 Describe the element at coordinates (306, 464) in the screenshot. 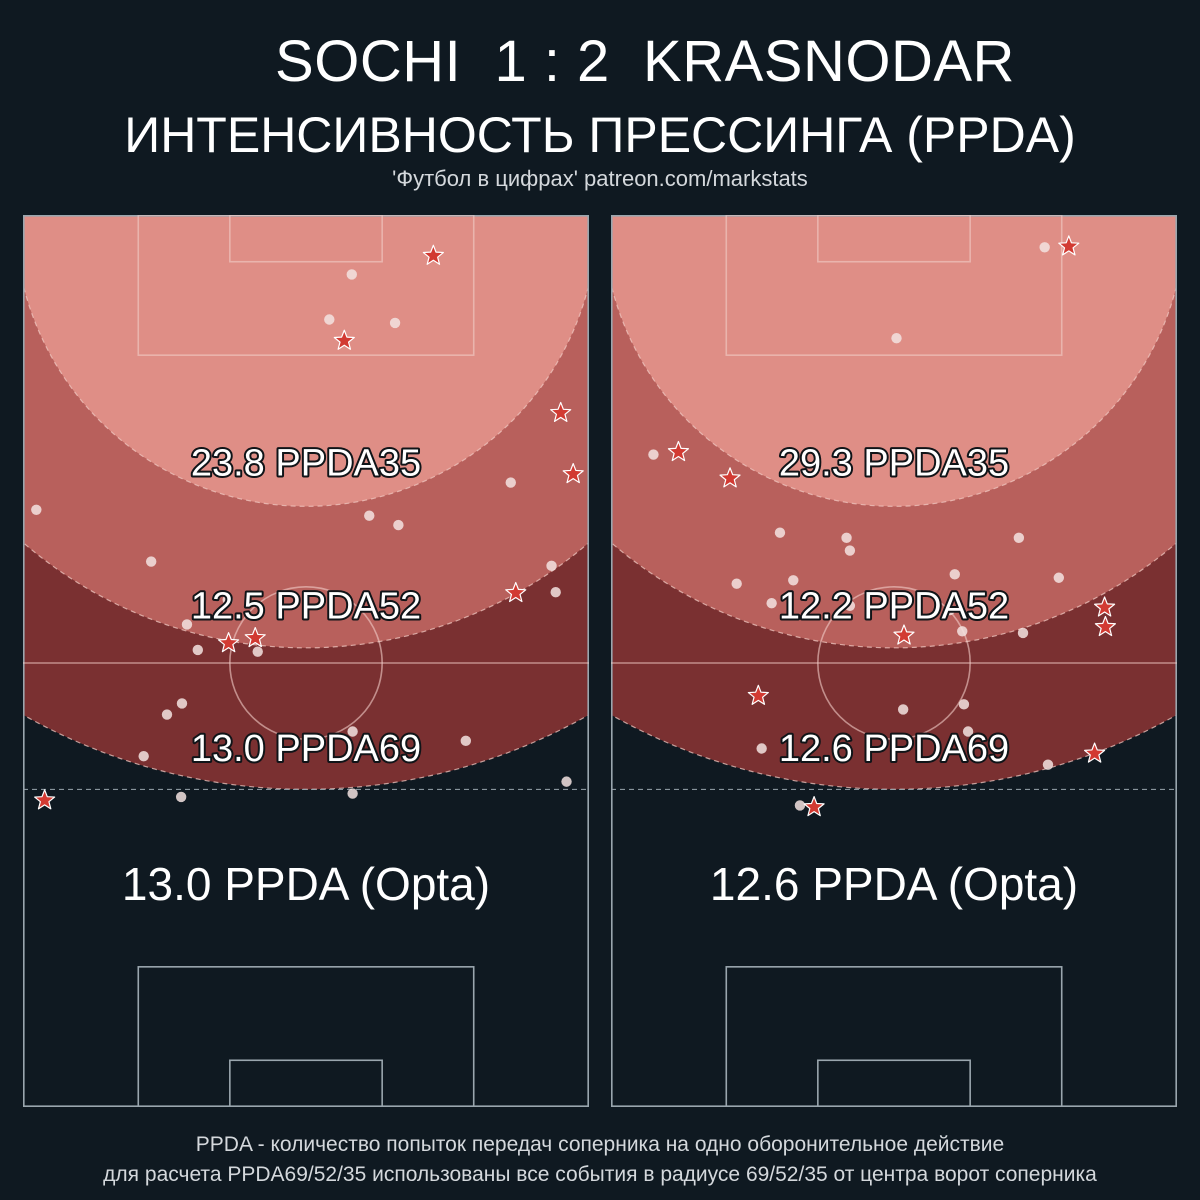

I see `ppda35-label-sochi: 23.8 PPDA35` at that location.